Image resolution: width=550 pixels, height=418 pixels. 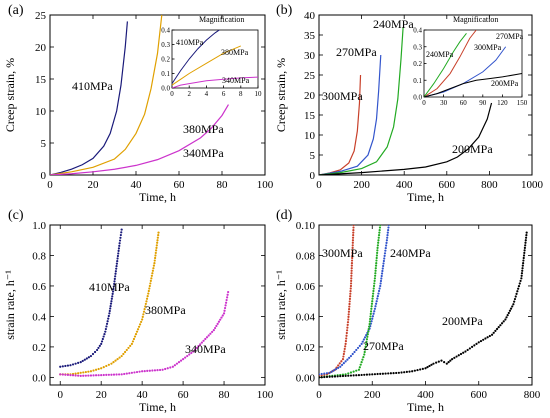 What do you see at coordinates (473, 85) in the screenshot?
I see `inset-series-line-200MPa` at bounding box center [473, 85].